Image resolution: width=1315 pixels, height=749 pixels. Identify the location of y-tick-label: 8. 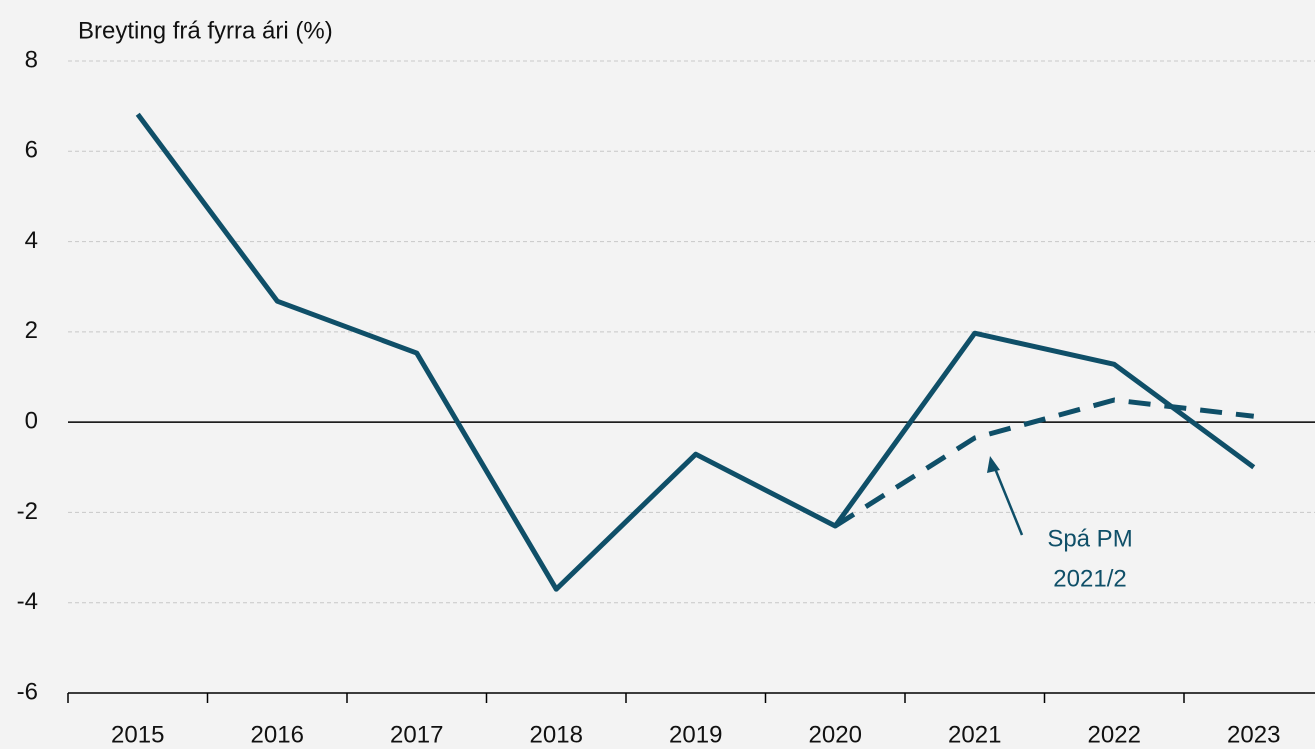
(31, 59).